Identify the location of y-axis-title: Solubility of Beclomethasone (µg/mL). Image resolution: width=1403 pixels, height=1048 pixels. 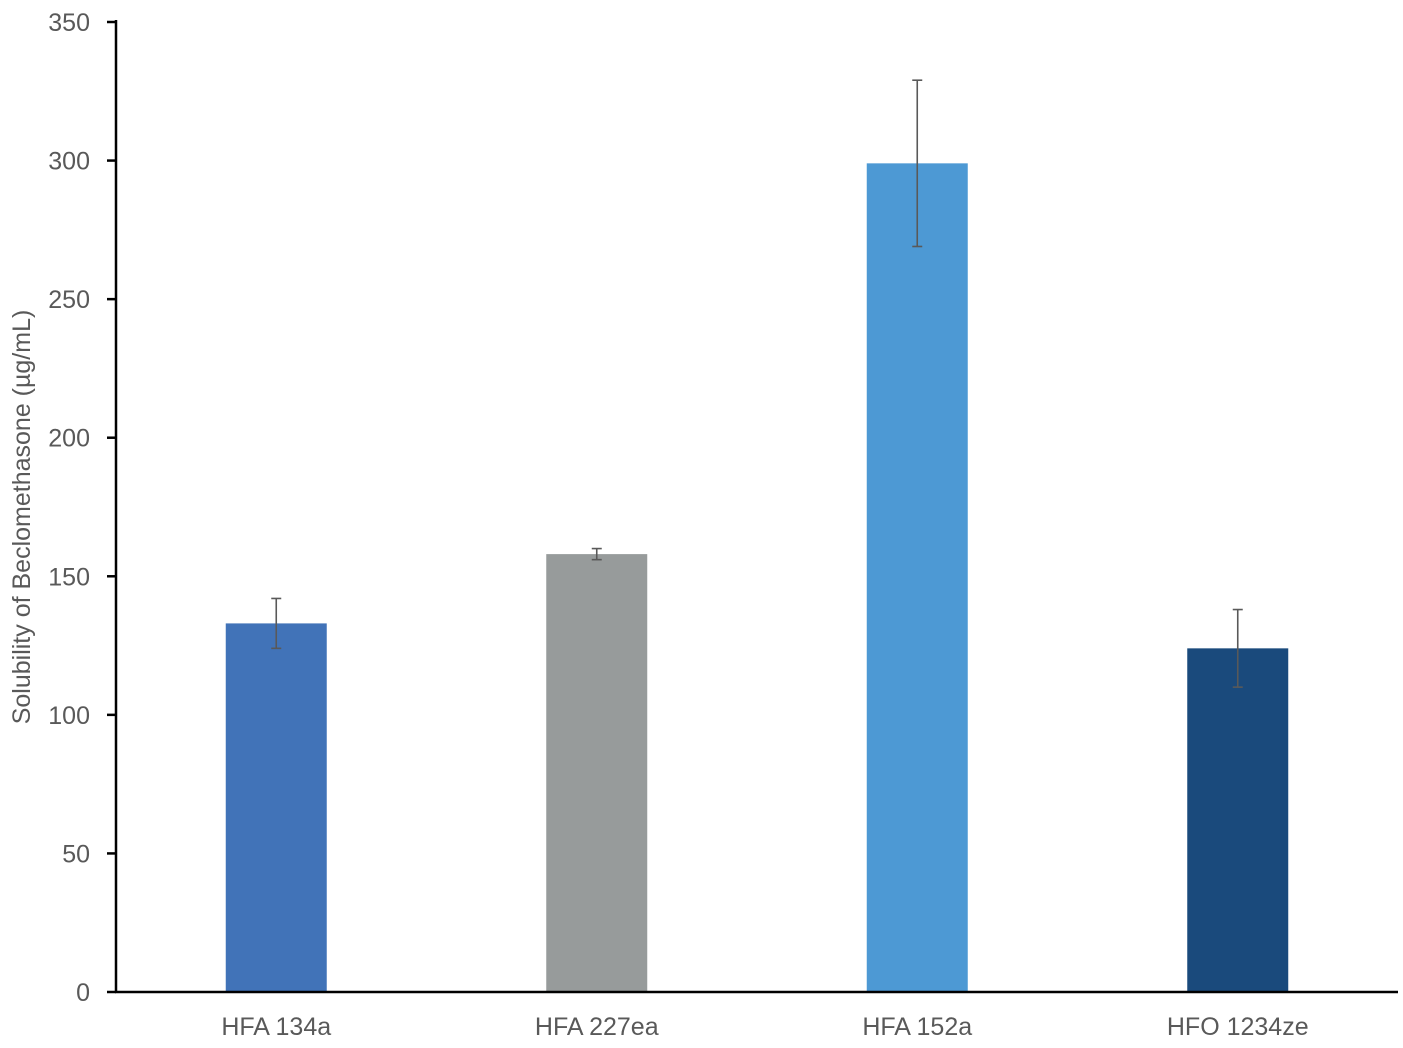
(22, 517).